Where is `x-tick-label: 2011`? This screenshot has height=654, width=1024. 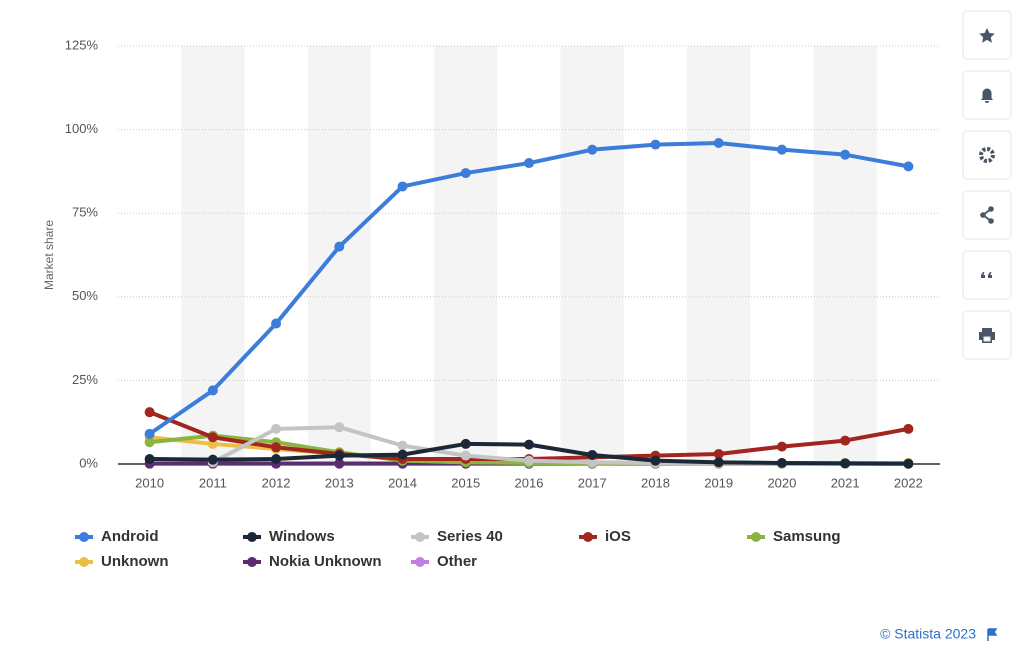
x-tick-label: 2011 is located at coordinates (213, 482).